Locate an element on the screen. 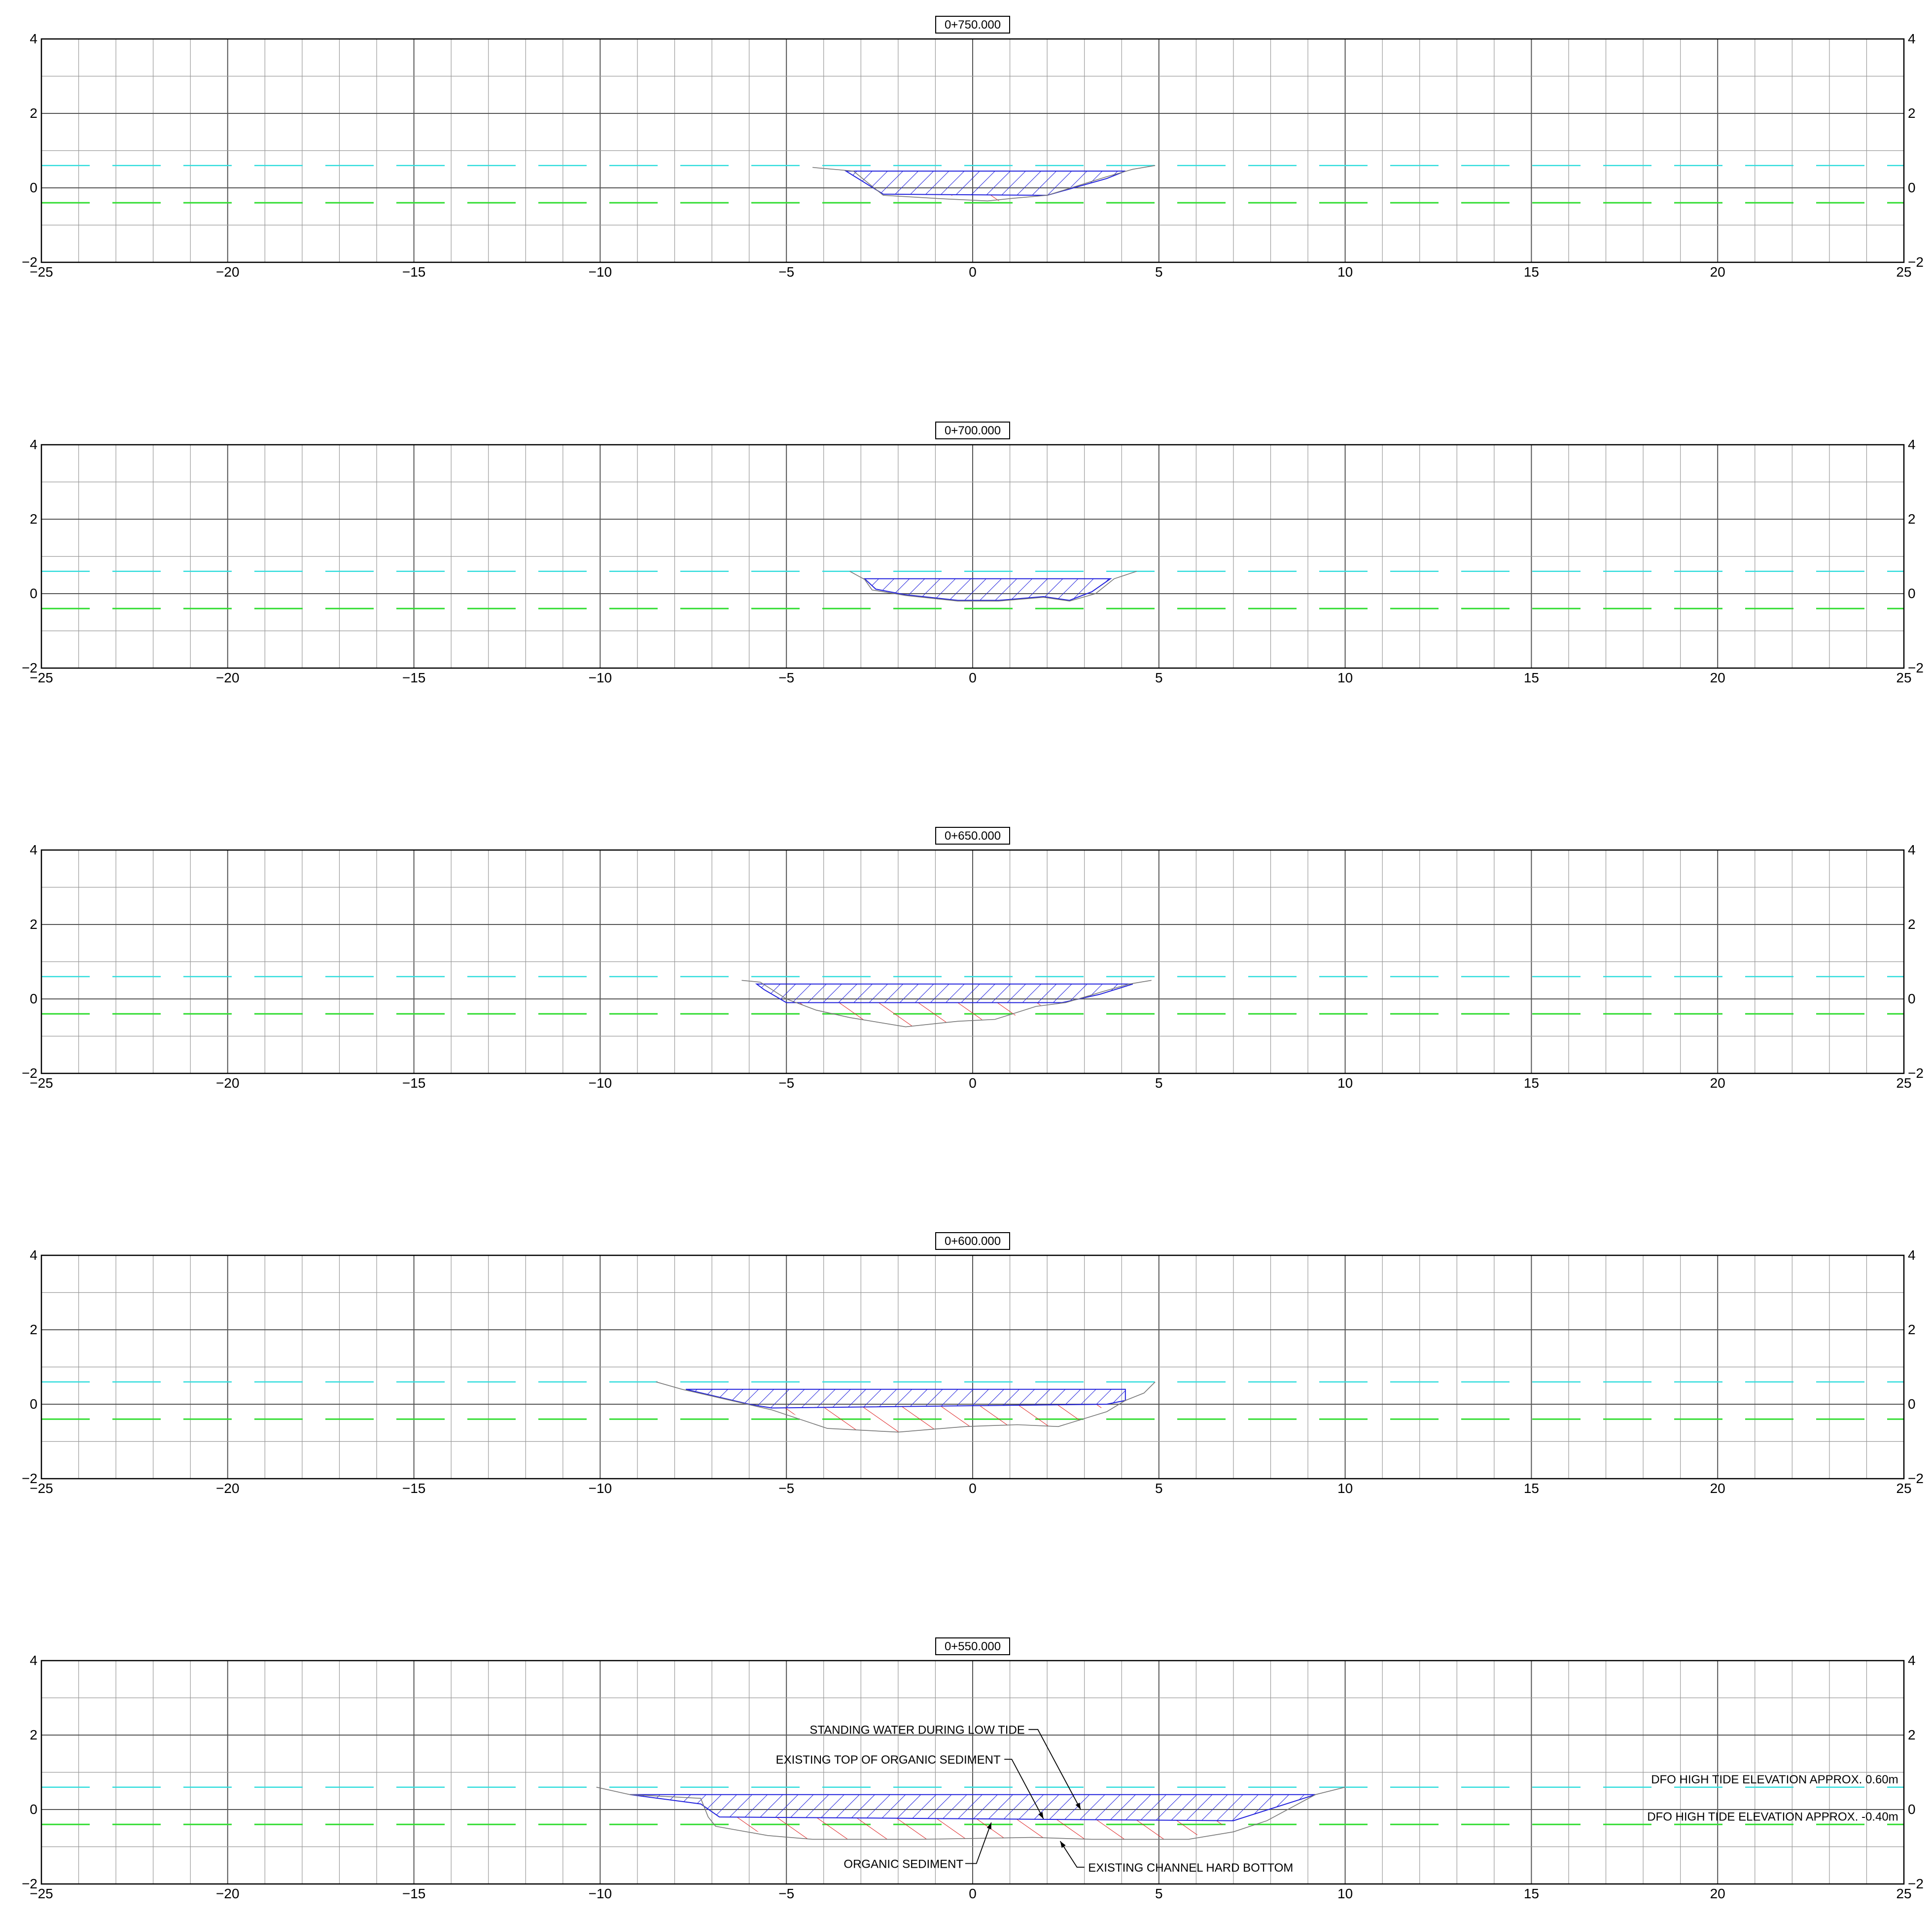 The height and width of the screenshot is (1917, 1932). annotation-label: ORGANIC SEDIMENT is located at coordinates (903, 1864).